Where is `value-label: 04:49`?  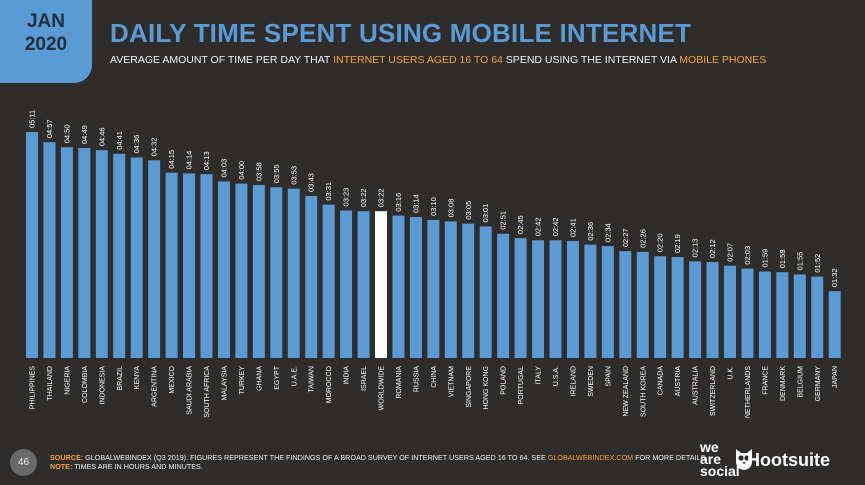 value-label: 04:49 is located at coordinates (84, 134).